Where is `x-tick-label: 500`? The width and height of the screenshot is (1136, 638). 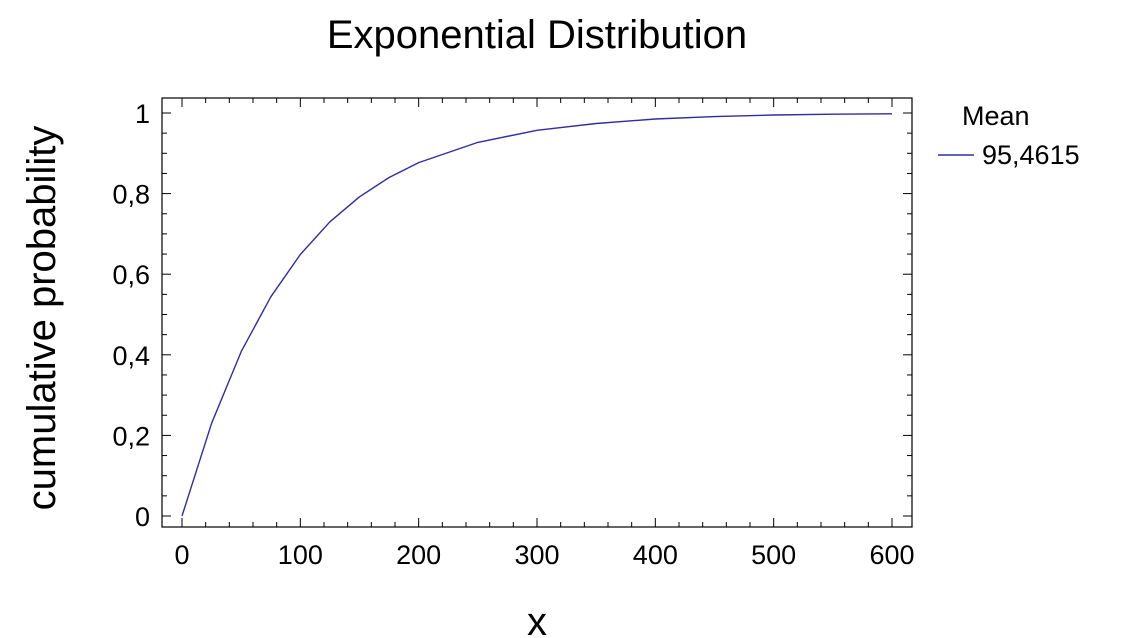 x-tick-label: 500 is located at coordinates (773, 555).